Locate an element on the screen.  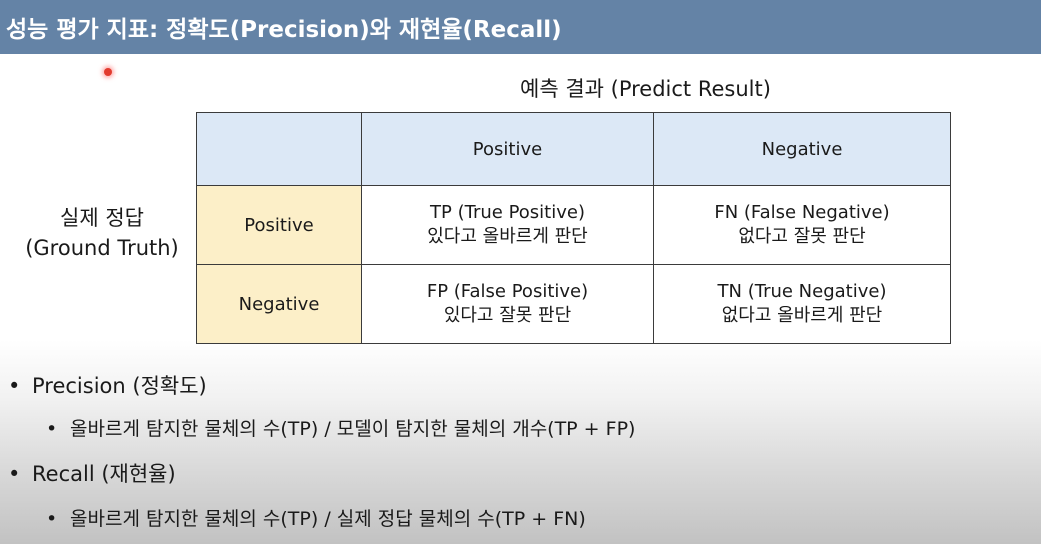
ground-truth-axis-caption: 실제 정답 (Ground Truth) is located at coordinates (102, 233).